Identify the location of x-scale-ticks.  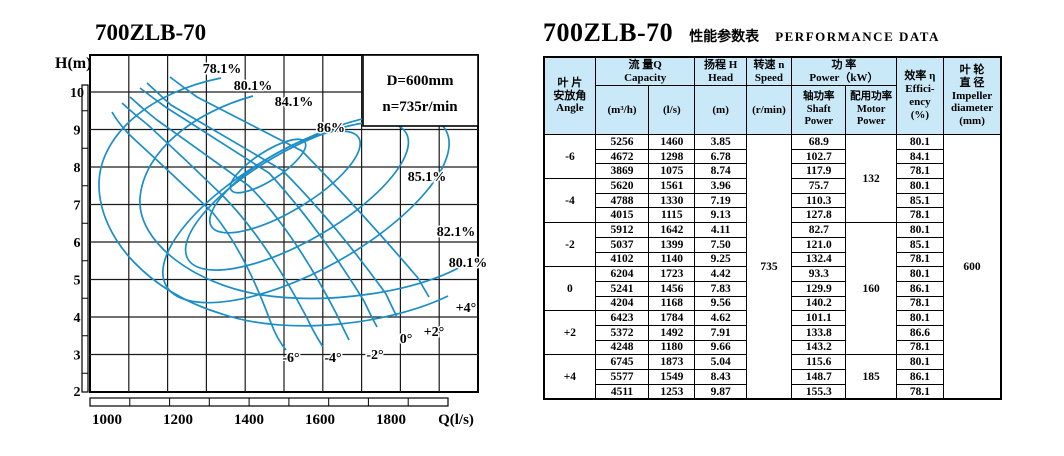
(269, 402).